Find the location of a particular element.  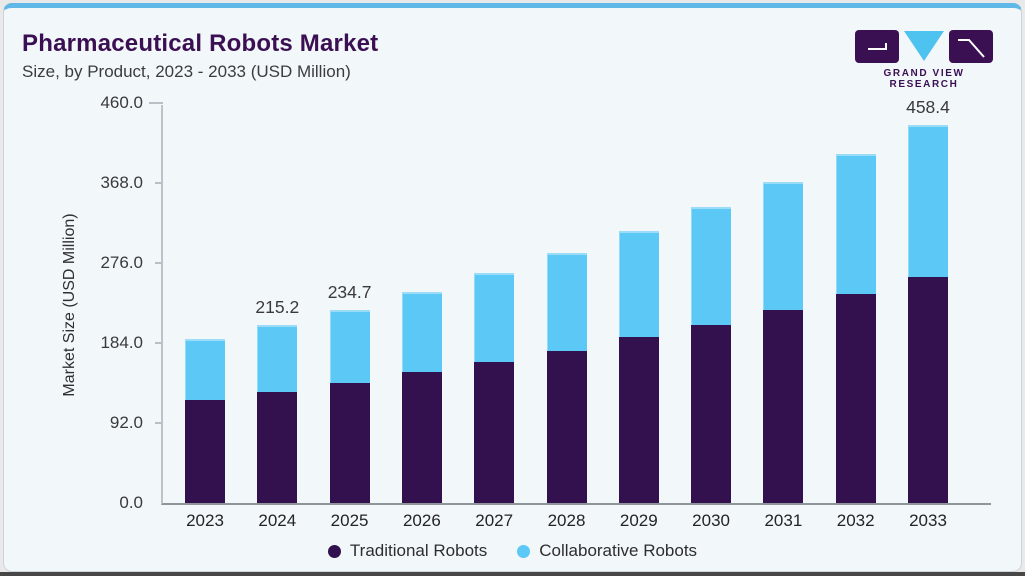

bar-segment-traditional-2027 is located at coordinates (494, 432).